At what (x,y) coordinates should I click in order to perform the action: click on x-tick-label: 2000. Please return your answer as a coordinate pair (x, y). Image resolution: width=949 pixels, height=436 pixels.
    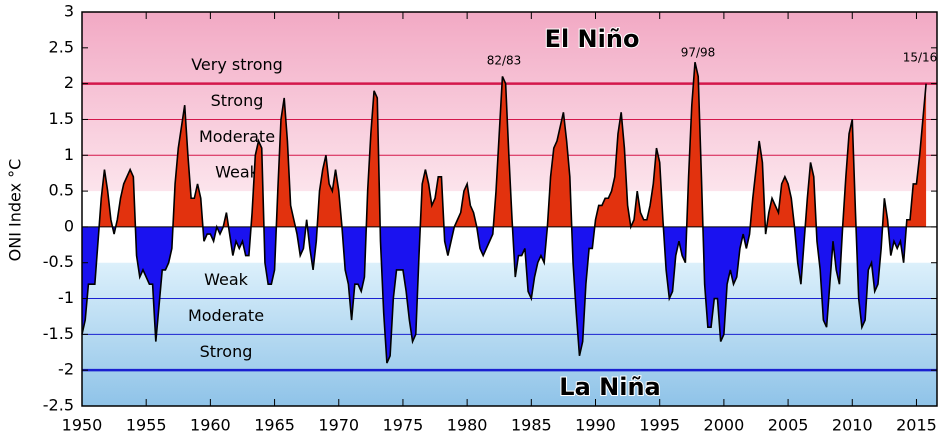
    Looking at the image, I should click on (724, 425).